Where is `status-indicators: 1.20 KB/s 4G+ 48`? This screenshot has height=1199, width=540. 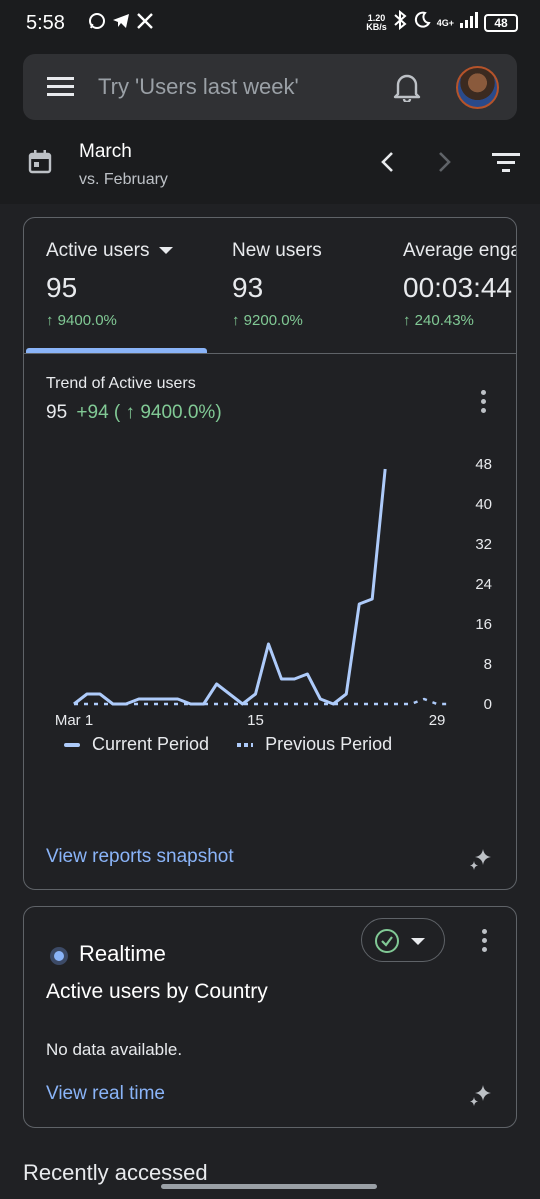
status-indicators: 1.20 KB/s 4G+ 48 is located at coordinates (442, 22).